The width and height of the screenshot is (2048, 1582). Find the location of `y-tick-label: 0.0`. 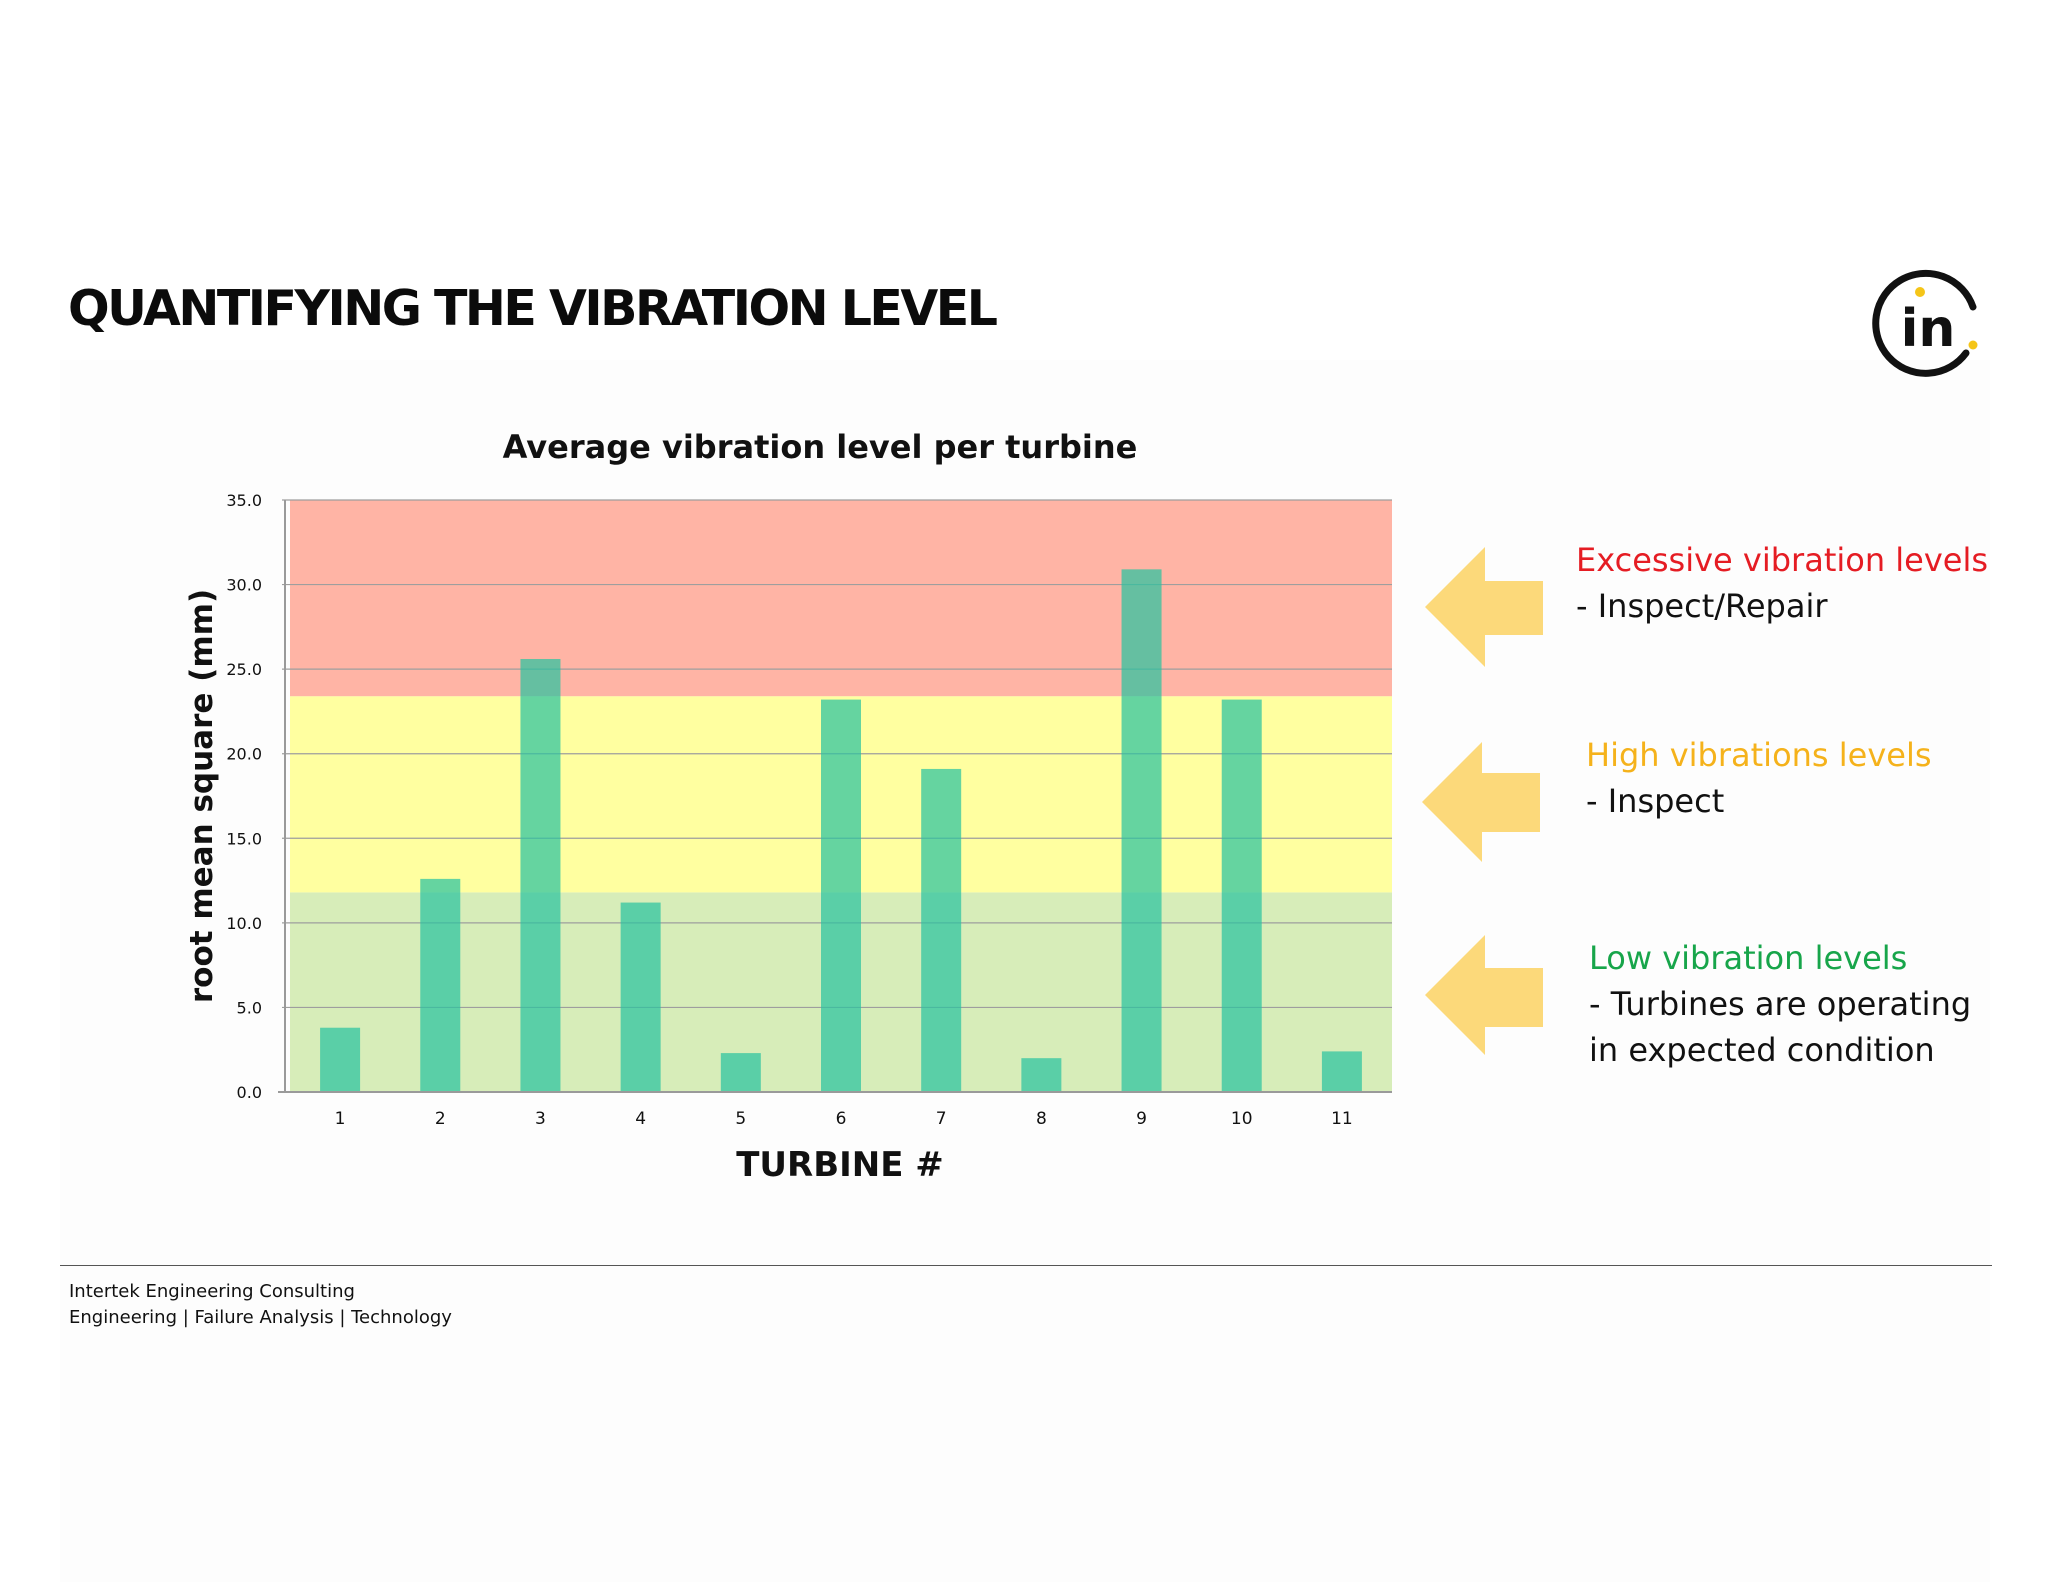

y-tick-label: 0.0 is located at coordinates (249, 1092).